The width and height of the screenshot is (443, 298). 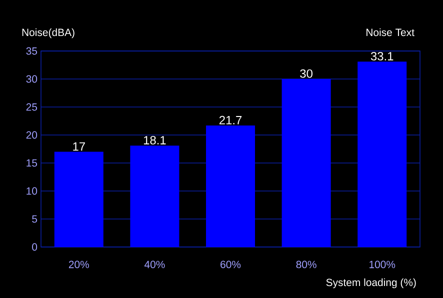 I want to click on data-label: 21.7, so click(x=230, y=120).